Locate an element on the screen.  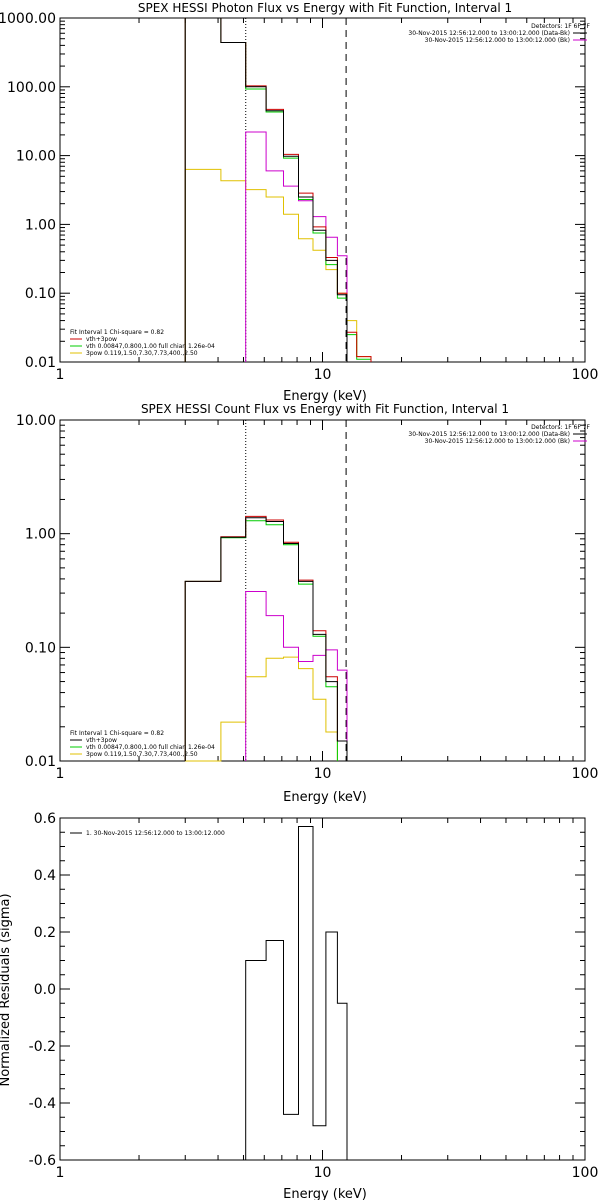
residuals-y-tick-label: -0.6 is located at coordinates (42, 1161).